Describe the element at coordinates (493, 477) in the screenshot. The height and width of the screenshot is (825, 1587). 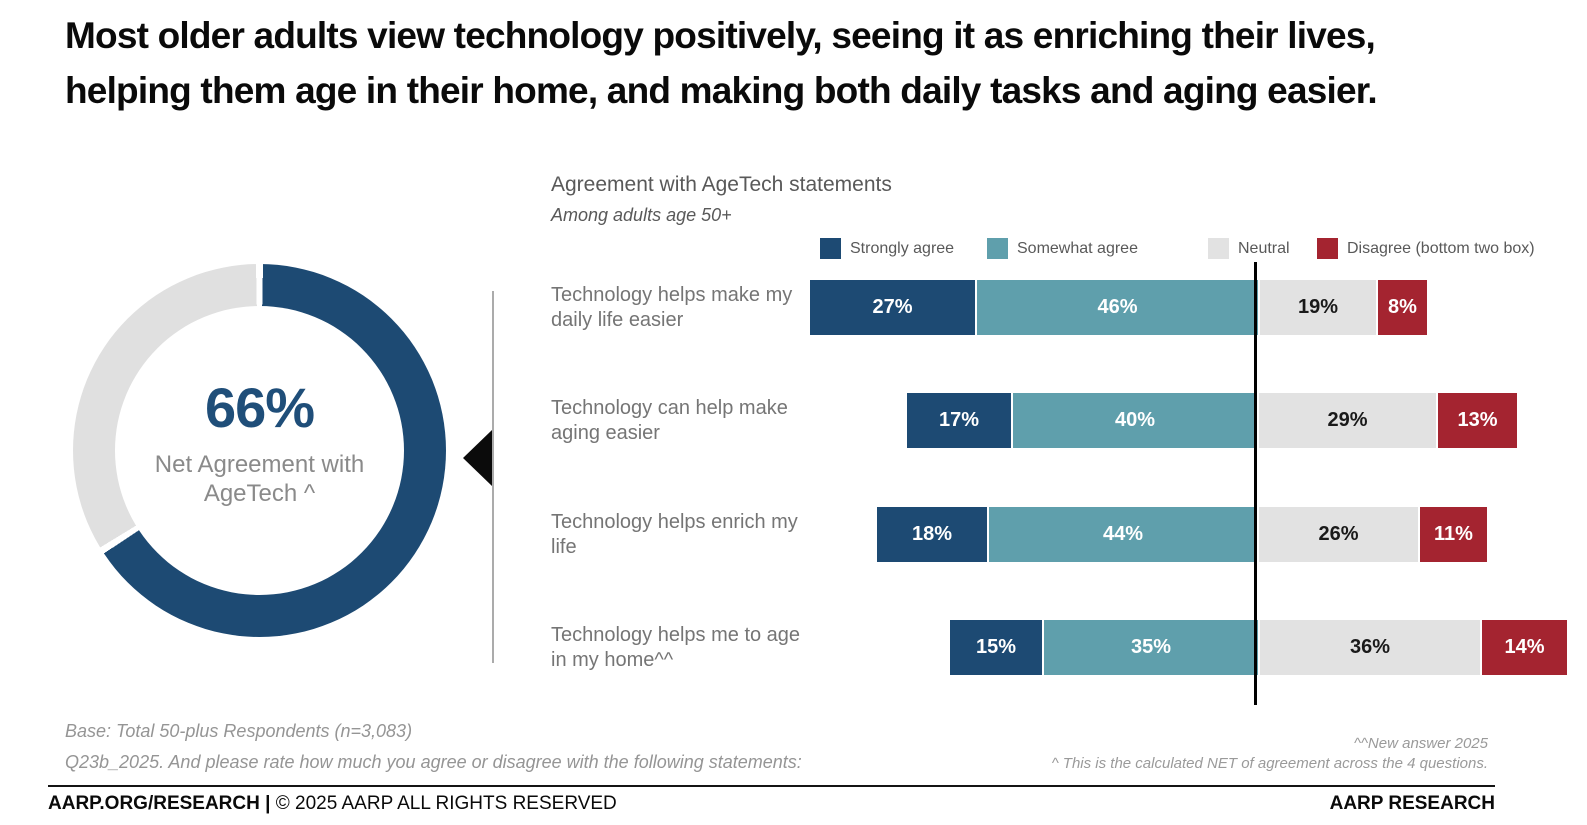
I see `vertical-divider` at that location.